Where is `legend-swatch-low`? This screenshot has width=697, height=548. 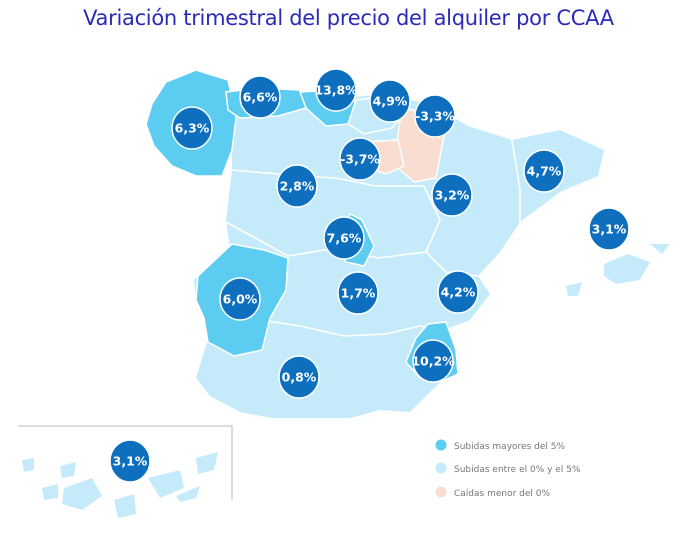 legend-swatch-low is located at coordinates (441, 492).